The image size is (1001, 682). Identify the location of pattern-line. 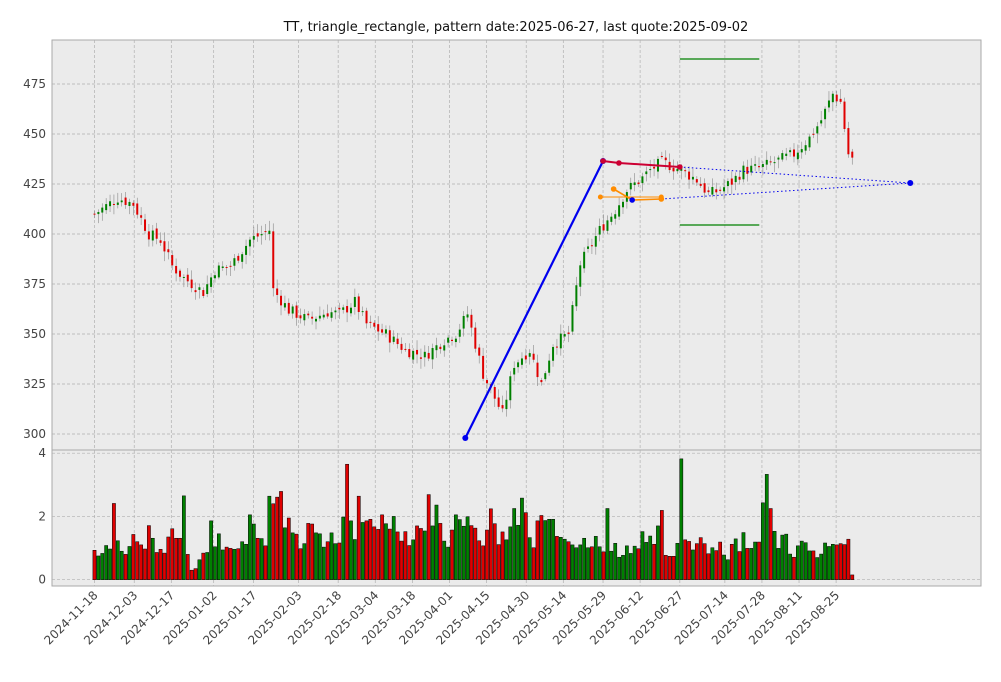
(534, 299).